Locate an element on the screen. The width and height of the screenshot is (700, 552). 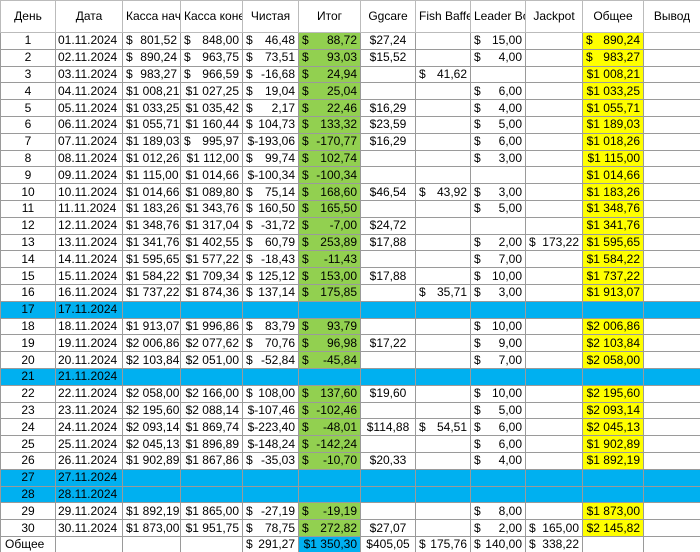
column-header: Чистая is located at coordinates (271, 17).